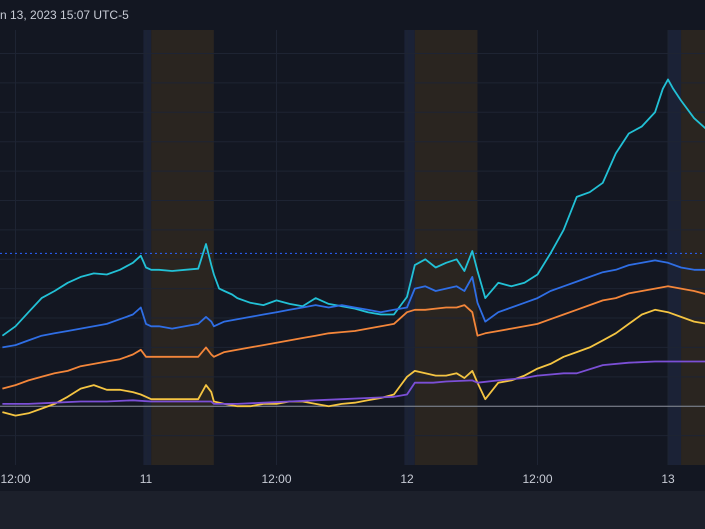  Describe the element at coordinates (146, 479) in the screenshot. I see `x-tick-label: 11` at that location.